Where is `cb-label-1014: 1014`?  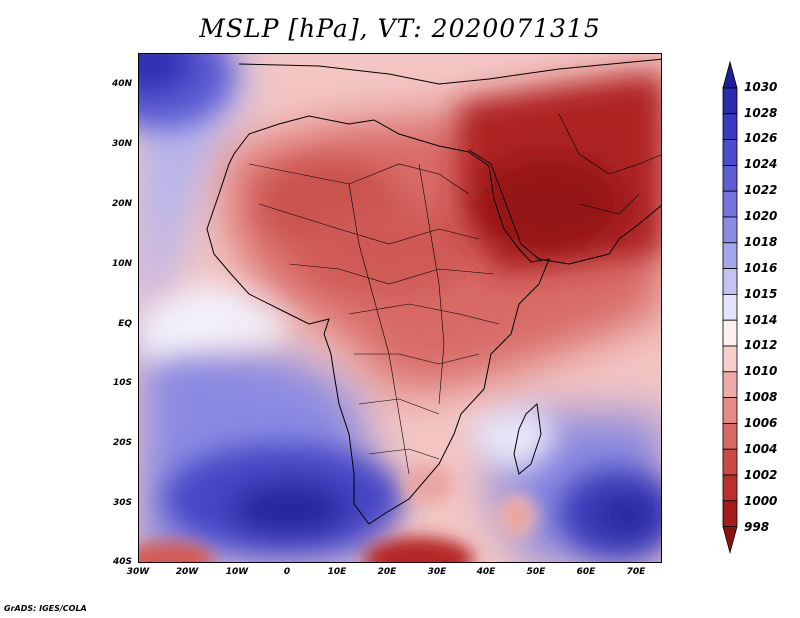
cb-label-1014: 1014 is located at coordinates (761, 320).